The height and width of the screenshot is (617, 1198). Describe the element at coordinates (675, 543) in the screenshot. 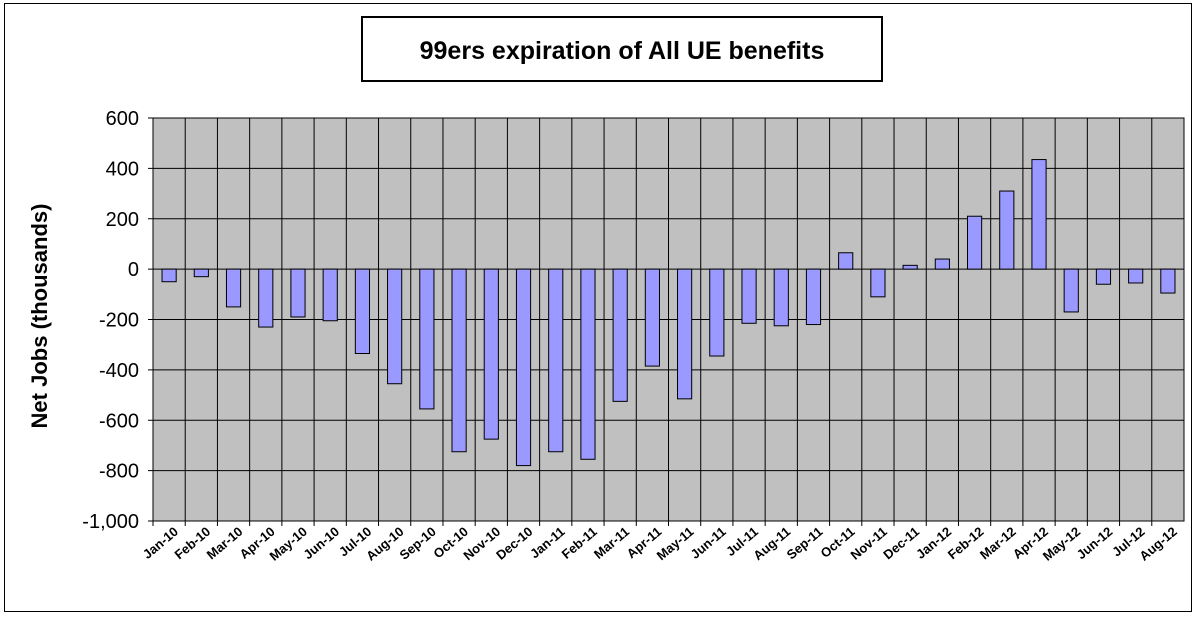

I see `x-tick-label: May-11` at that location.